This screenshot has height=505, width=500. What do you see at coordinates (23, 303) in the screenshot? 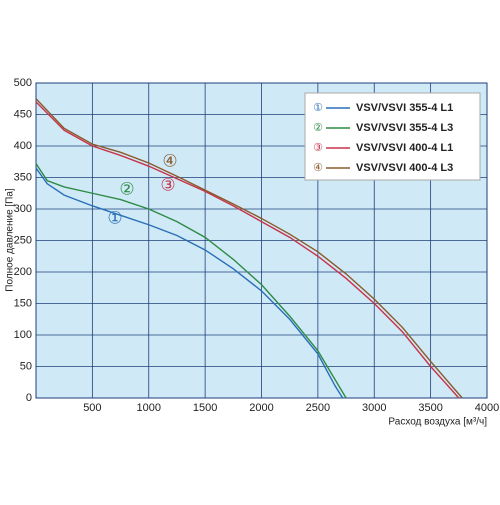
I see `y-tick-label: 150` at bounding box center [23, 303].